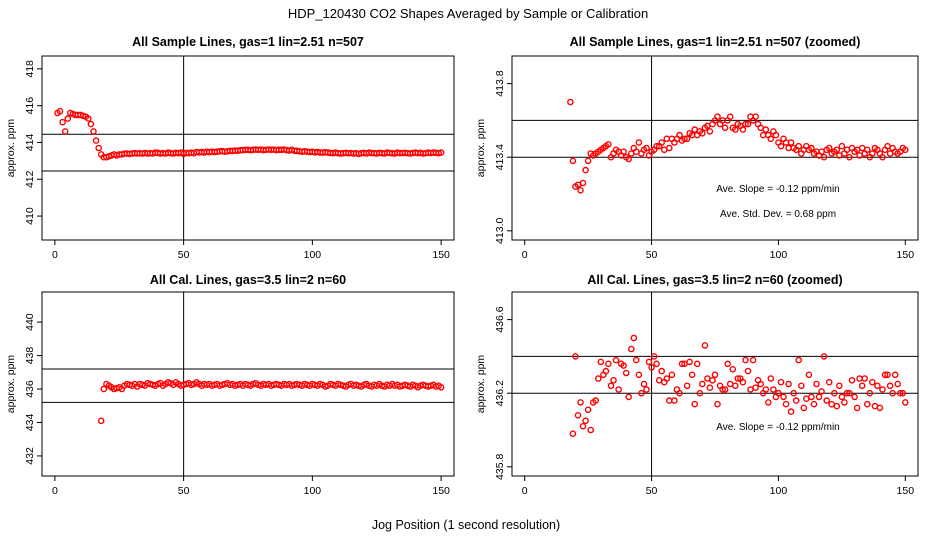  Describe the element at coordinates (500, 157) in the screenshot. I see `y-tick-label: 413.4` at that location.